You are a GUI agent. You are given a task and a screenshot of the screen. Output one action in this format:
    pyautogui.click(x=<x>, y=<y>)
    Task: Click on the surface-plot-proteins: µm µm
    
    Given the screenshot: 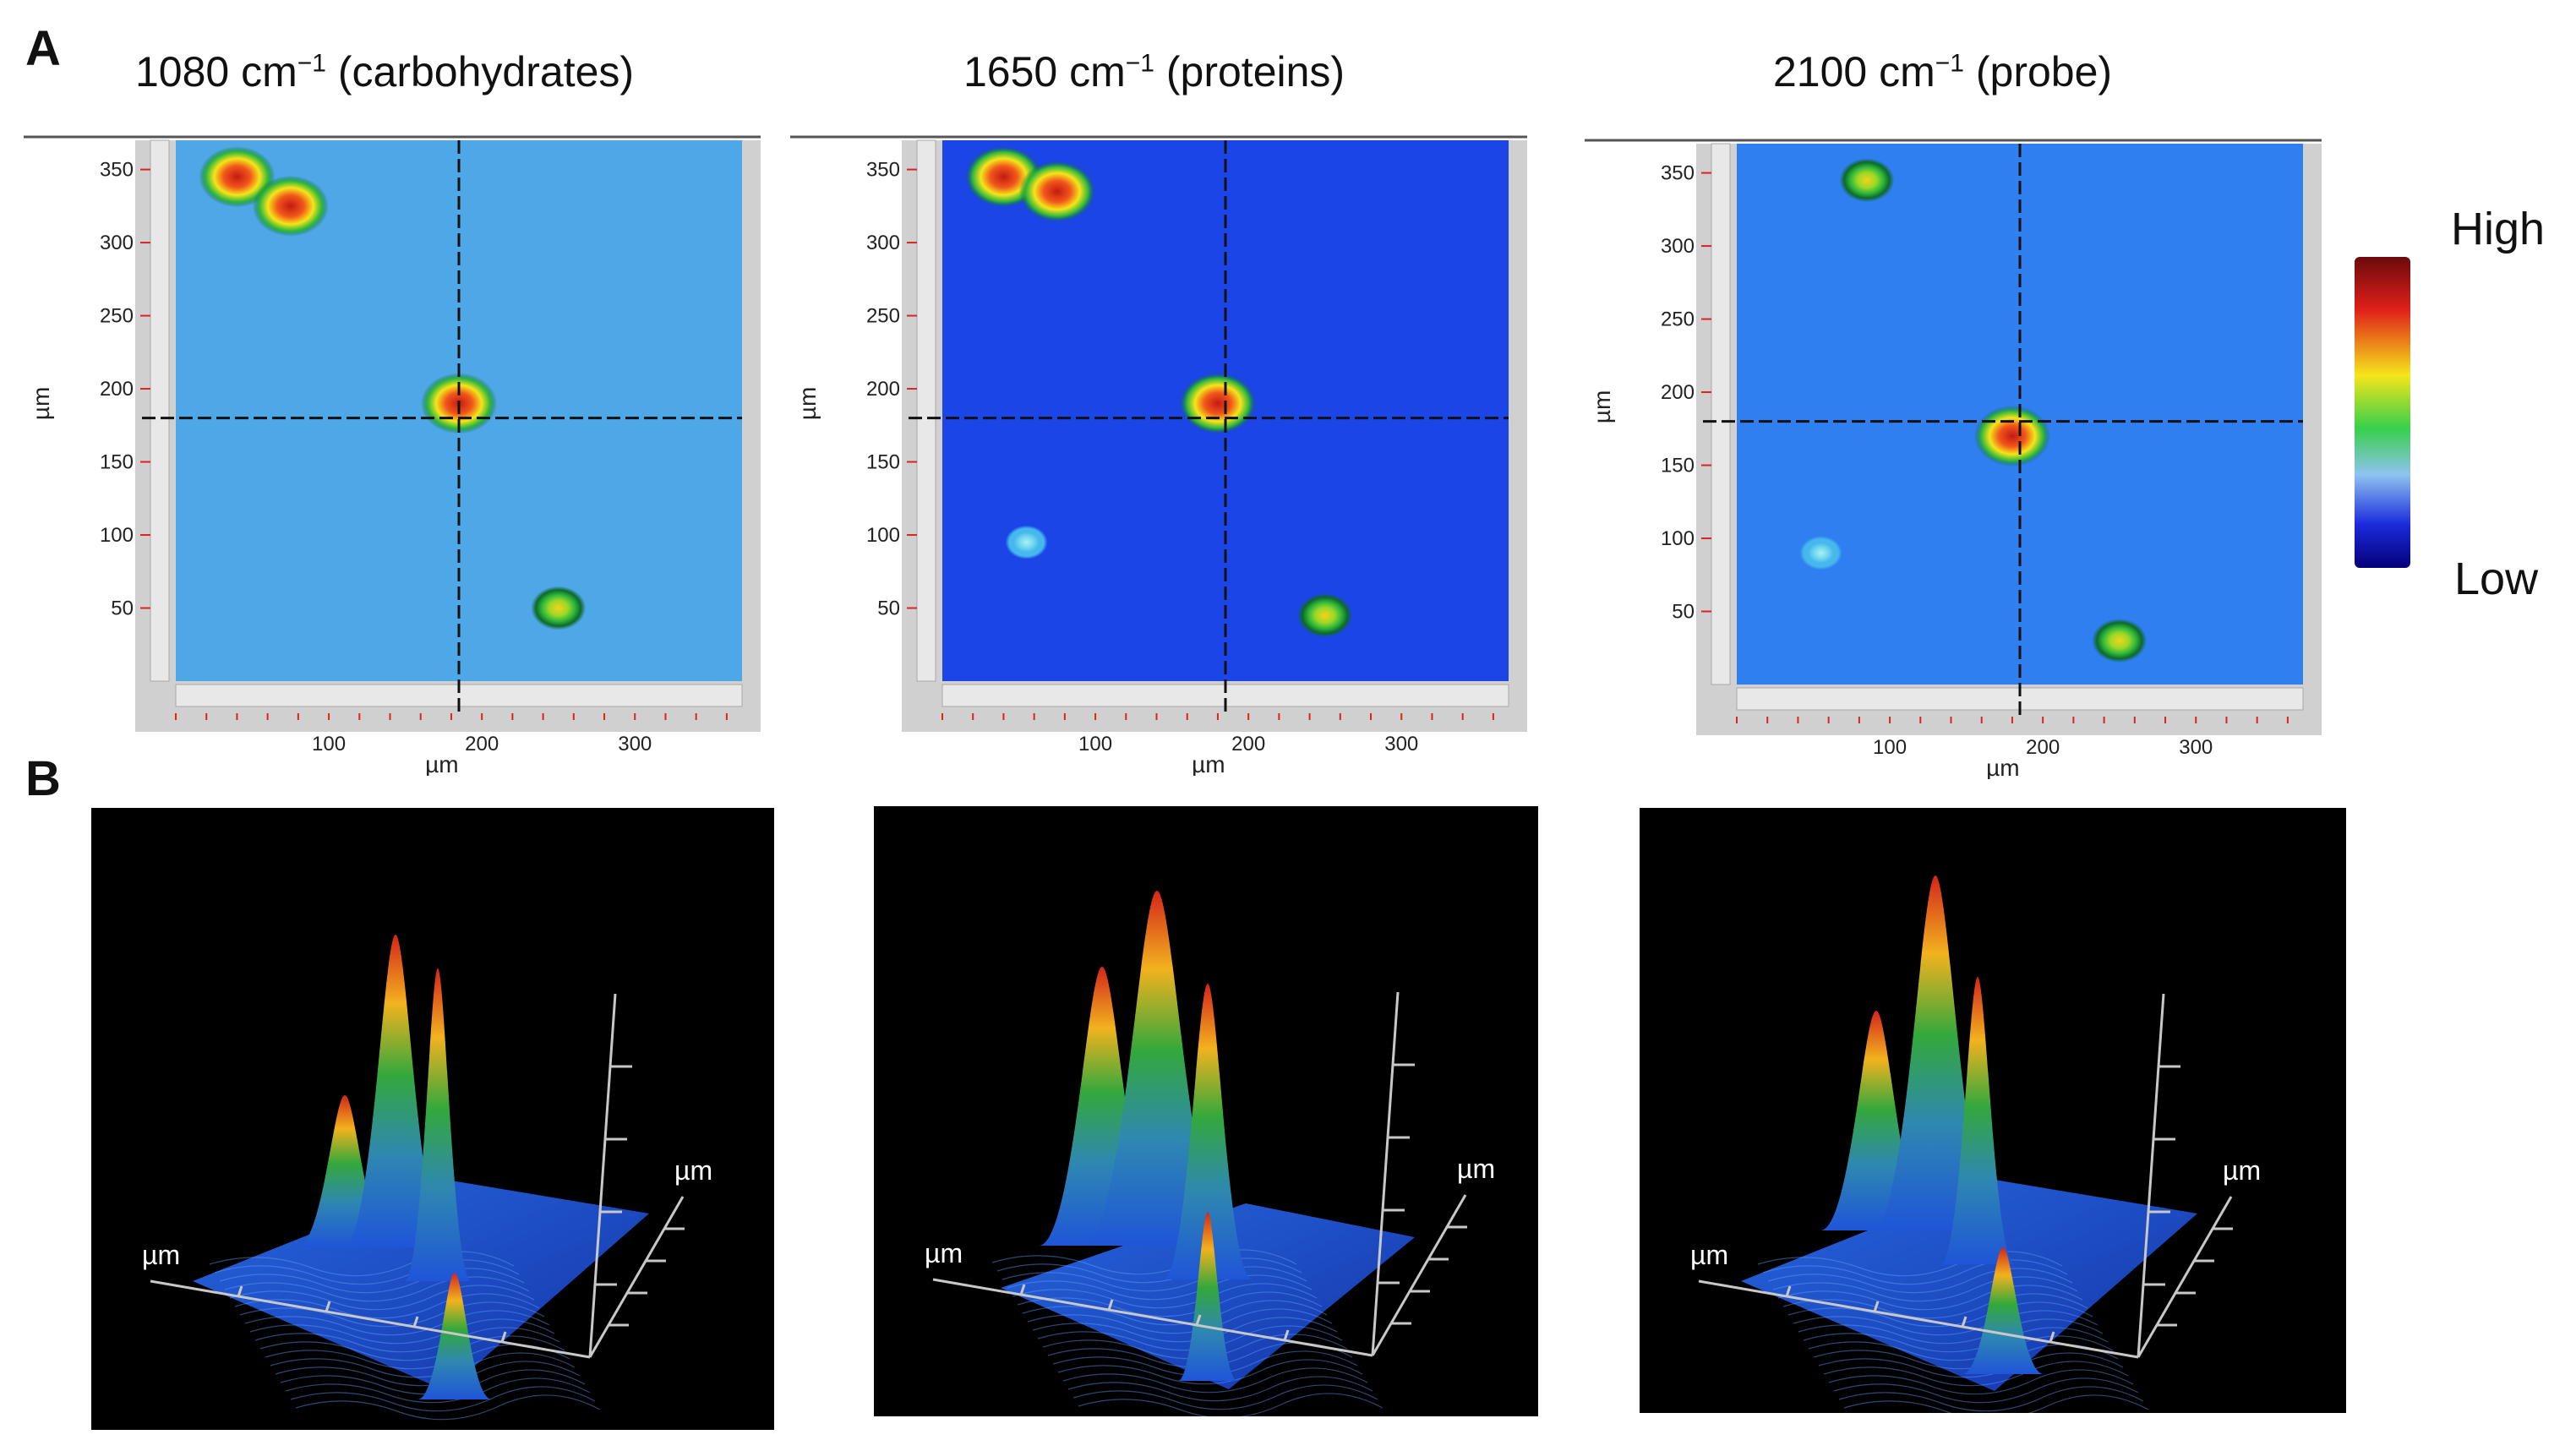 What is the action you would take?
    pyautogui.click(x=1206, y=1111)
    